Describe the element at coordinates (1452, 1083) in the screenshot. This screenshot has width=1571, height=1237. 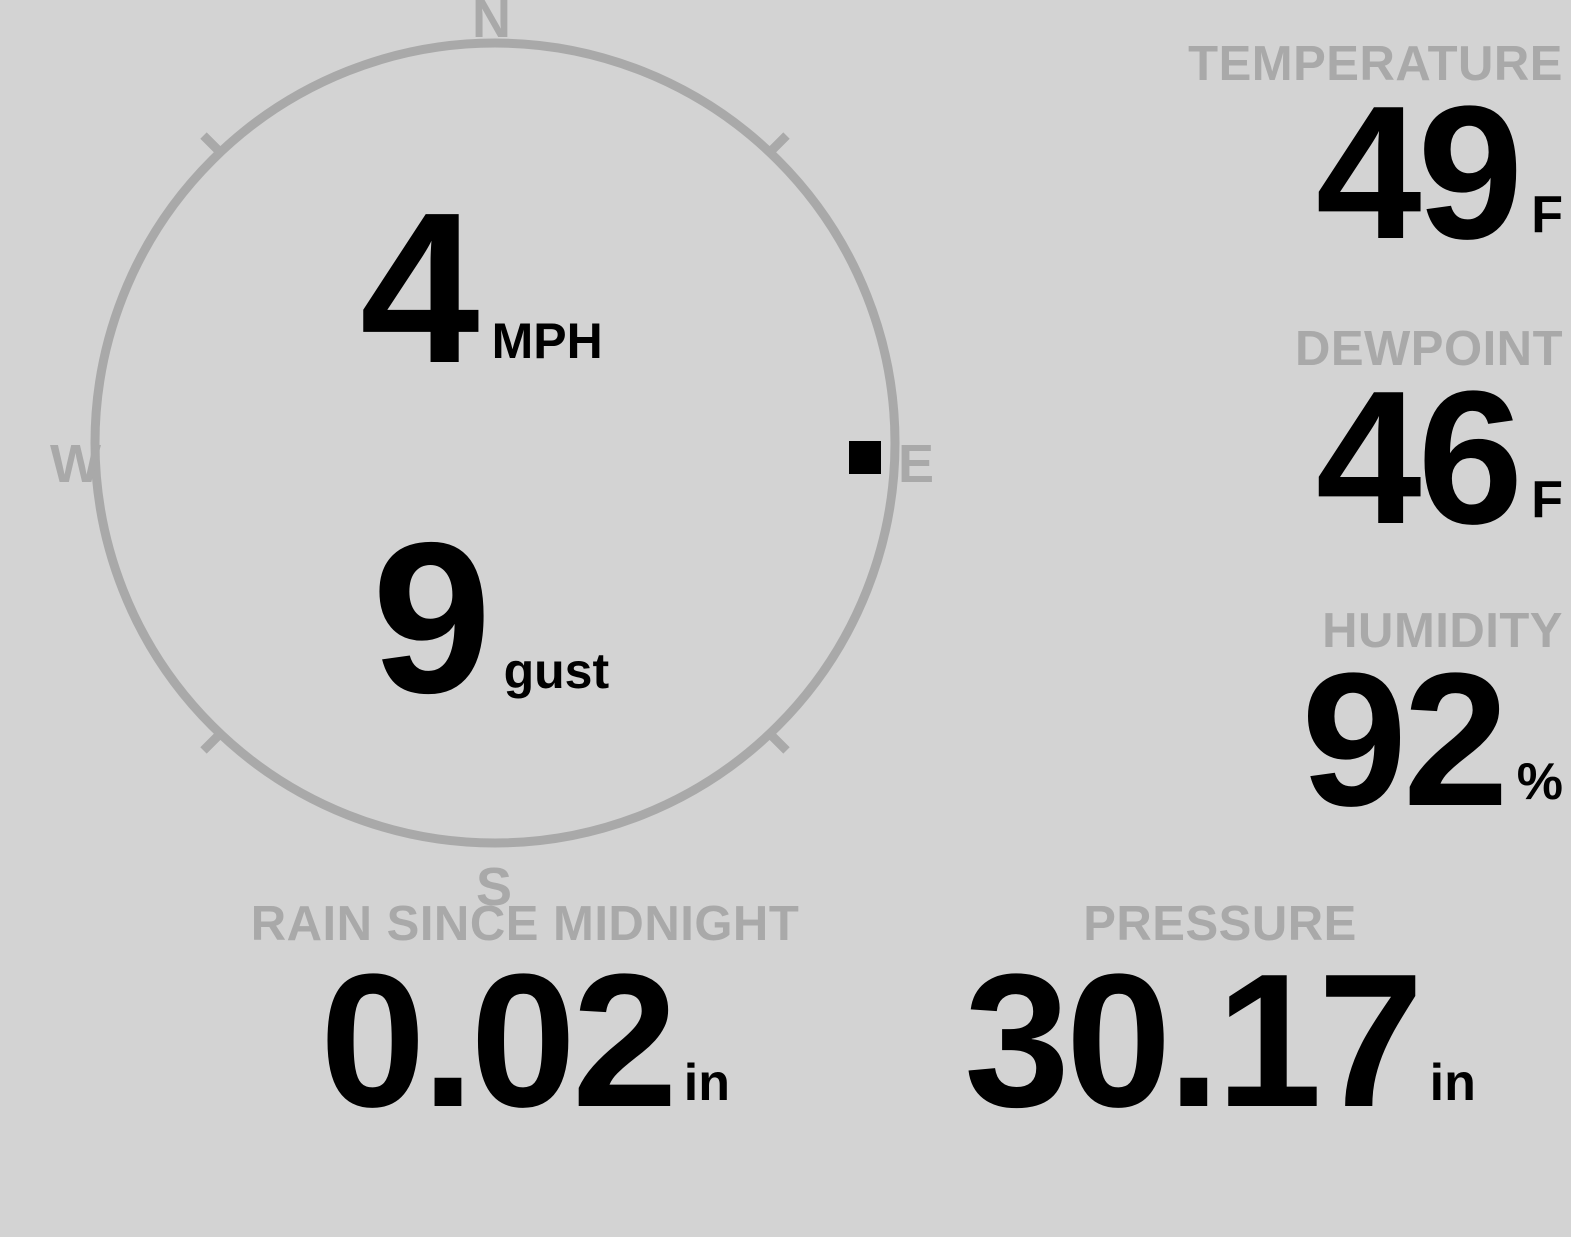
I see `stat-unit-pressure: in` at that location.